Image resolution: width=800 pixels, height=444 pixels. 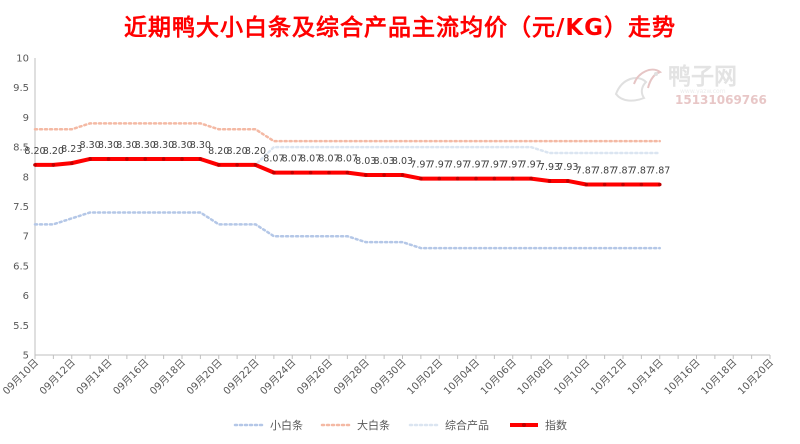 What do you see at coordinates (26, 237) in the screenshot?
I see `y-tick-label: 7` at bounding box center [26, 237].